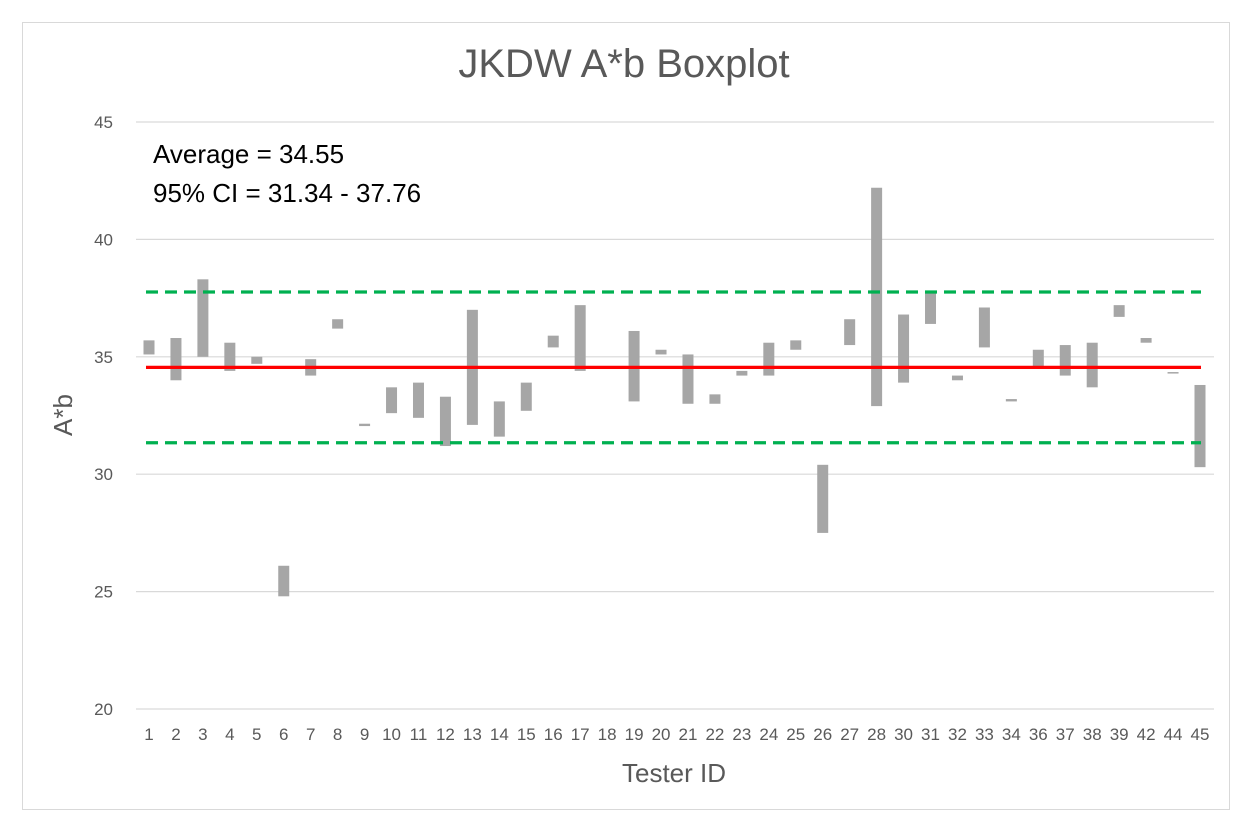 The width and height of the screenshot is (1248, 832). Describe the element at coordinates (674, 773) in the screenshot. I see `x-axis-title: Tester ID` at that location.